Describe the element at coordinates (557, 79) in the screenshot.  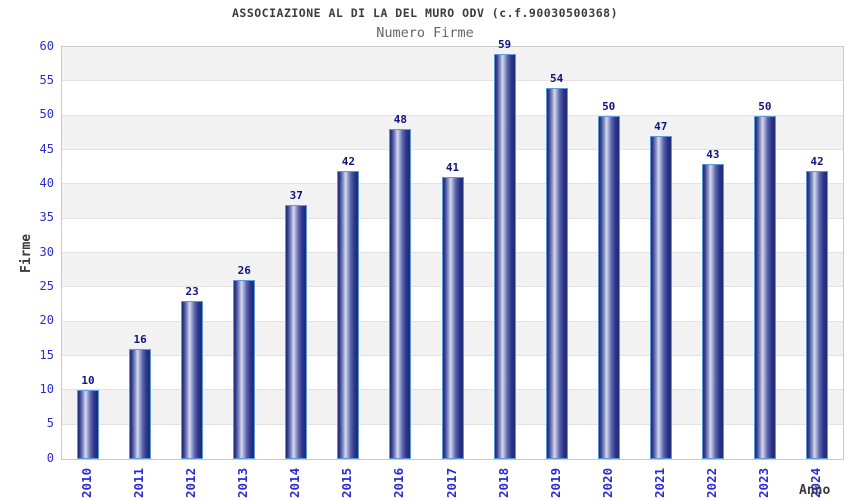
I see `bar-value-label: 54` at that location.